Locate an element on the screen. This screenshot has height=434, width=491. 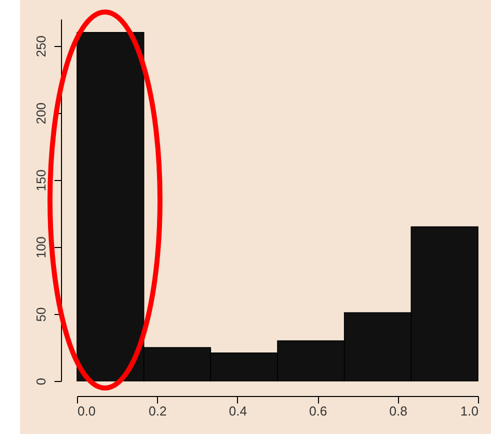
y-tick-label: 150 is located at coordinates (41, 181).